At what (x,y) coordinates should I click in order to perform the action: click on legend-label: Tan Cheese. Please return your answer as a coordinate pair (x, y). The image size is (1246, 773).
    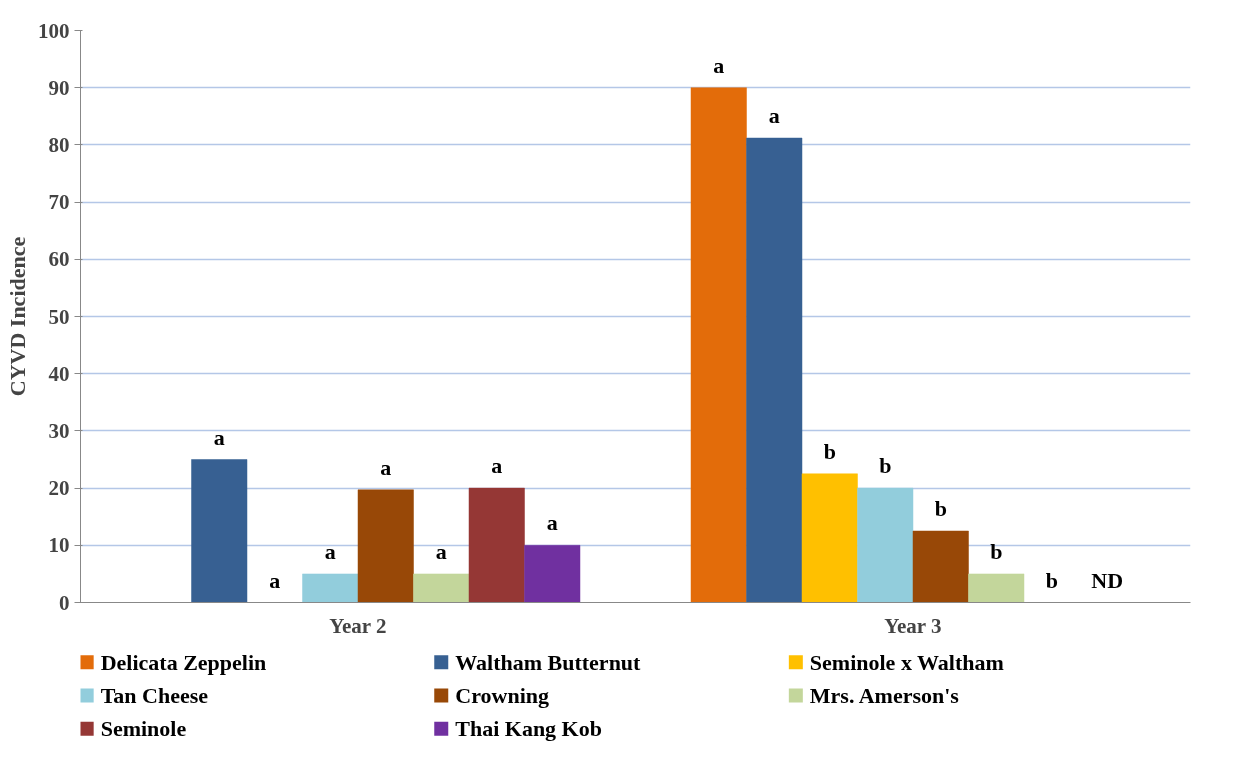
    Looking at the image, I should click on (154, 695).